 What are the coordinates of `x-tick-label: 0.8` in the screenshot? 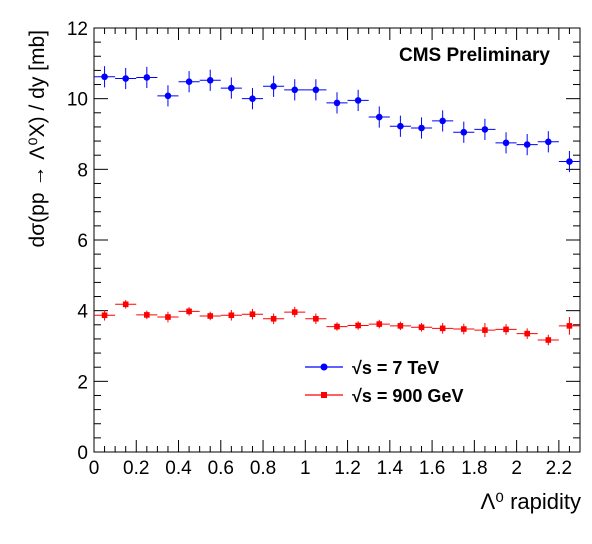 It's located at (263, 468).